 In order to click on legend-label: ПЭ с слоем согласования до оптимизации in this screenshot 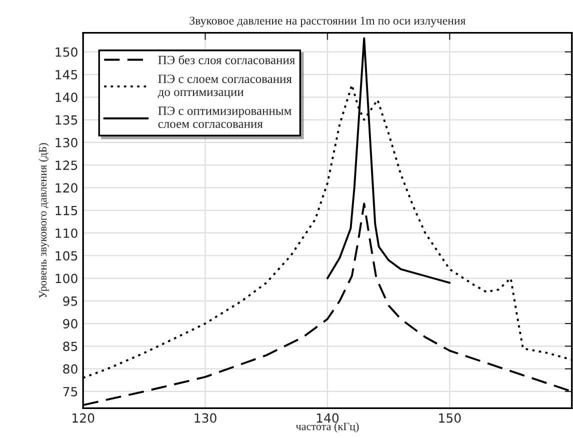, I will do `click(225, 86)`.